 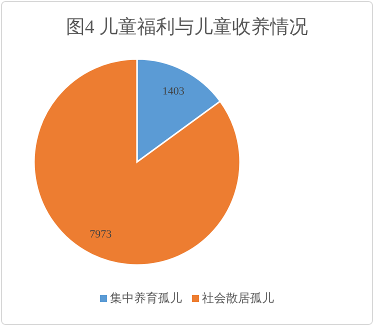 I want to click on title: 图4 儿童福利与儿童收养情况, so click(x=187, y=27).